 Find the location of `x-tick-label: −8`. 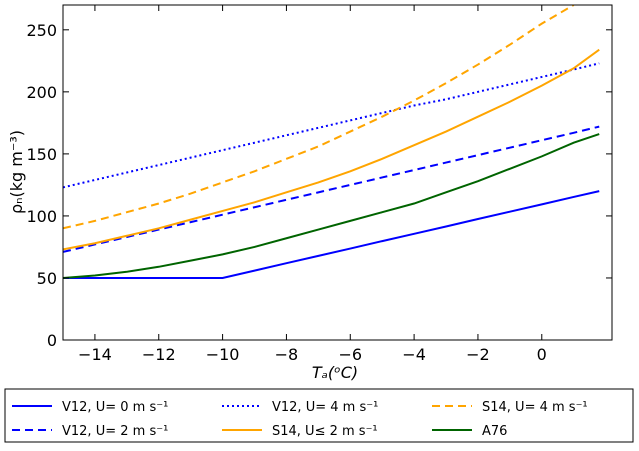

x-tick-label: −8 is located at coordinates (287, 354).